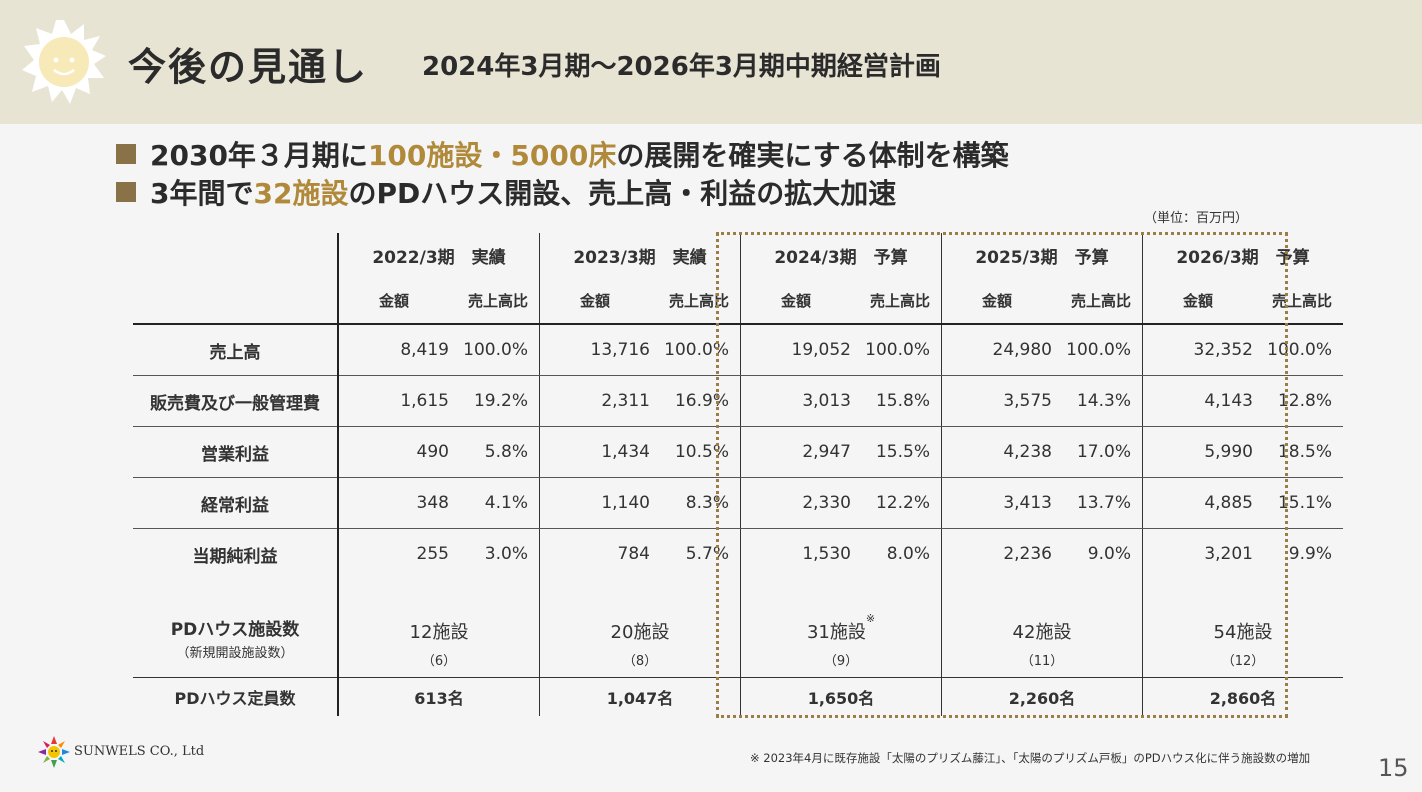 Image resolution: width=1422 pixels, height=792 pixels. What do you see at coordinates (707, 554) in the screenshot?
I see `ratio-cell: 5.7%` at bounding box center [707, 554].